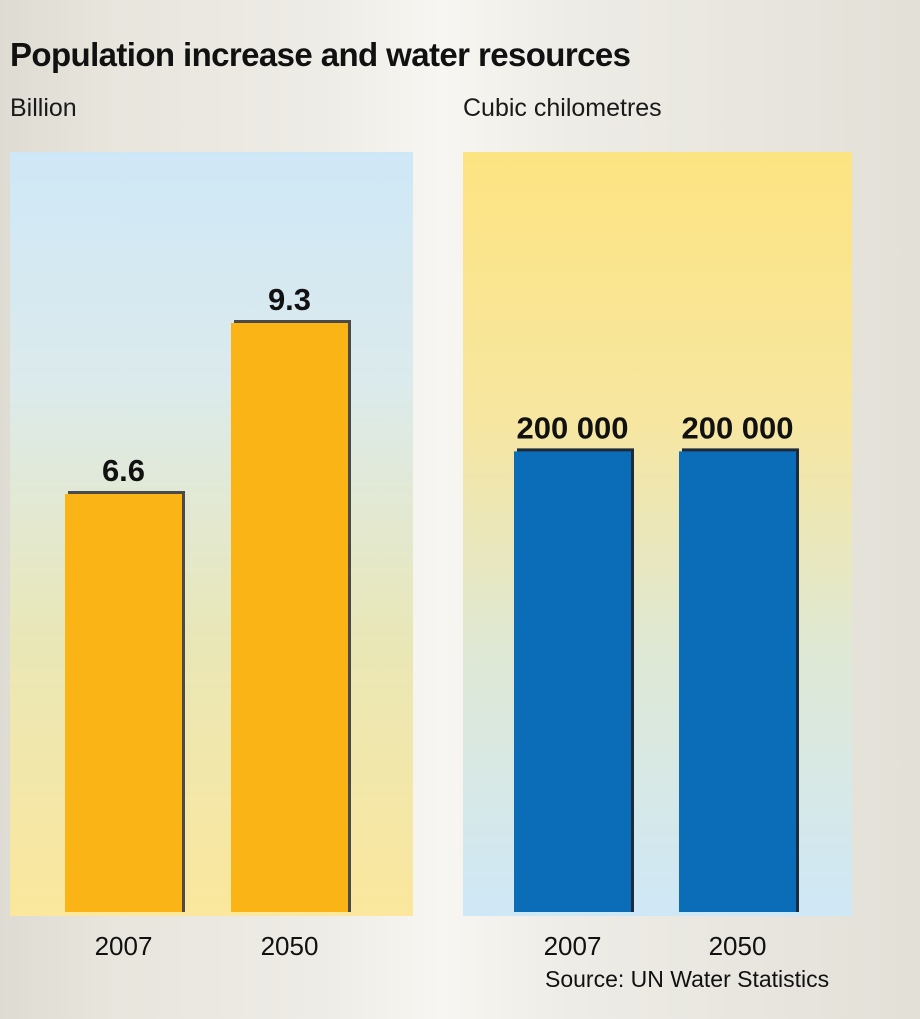  Describe the element at coordinates (289, 617) in the screenshot. I see `population-bar-2050` at that location.